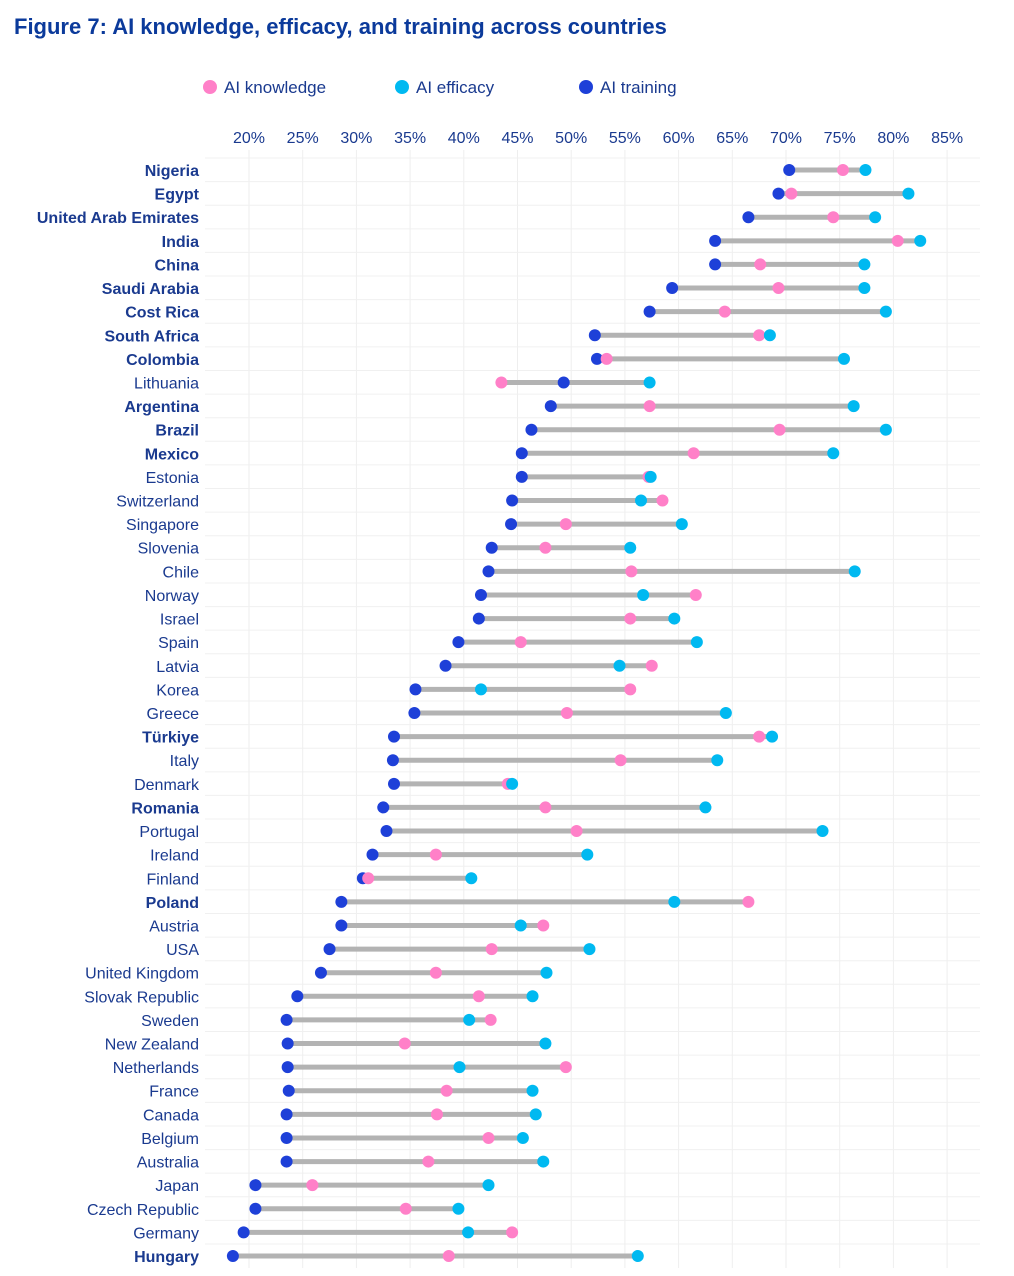 This screenshot has width=1014, height=1276. I want to click on country-row: Brazil, so click(567, 428).